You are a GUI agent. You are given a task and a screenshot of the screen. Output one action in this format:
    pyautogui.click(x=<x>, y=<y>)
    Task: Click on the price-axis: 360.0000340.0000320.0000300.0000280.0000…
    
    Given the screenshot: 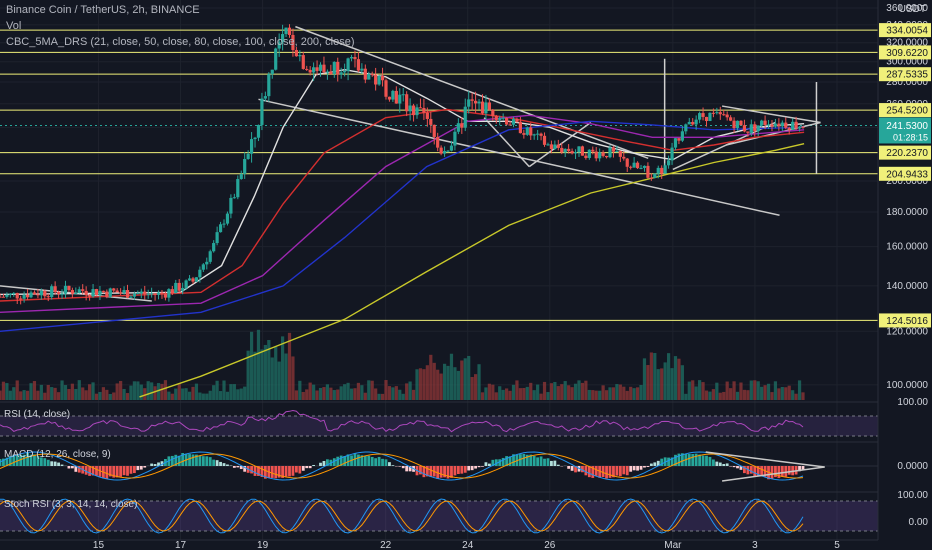 What is the action you would take?
    pyautogui.click(x=904, y=275)
    